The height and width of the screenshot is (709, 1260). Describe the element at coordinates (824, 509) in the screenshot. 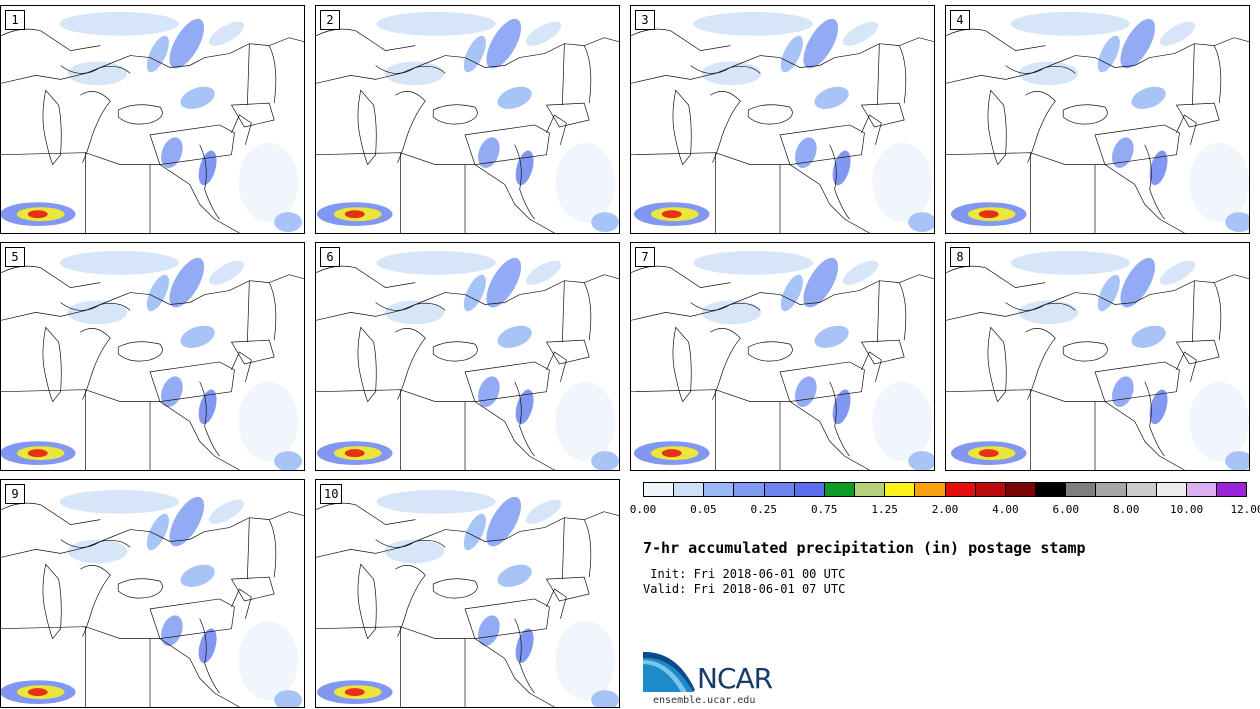

I see `colorbar-tick-label: 0.75` at that location.